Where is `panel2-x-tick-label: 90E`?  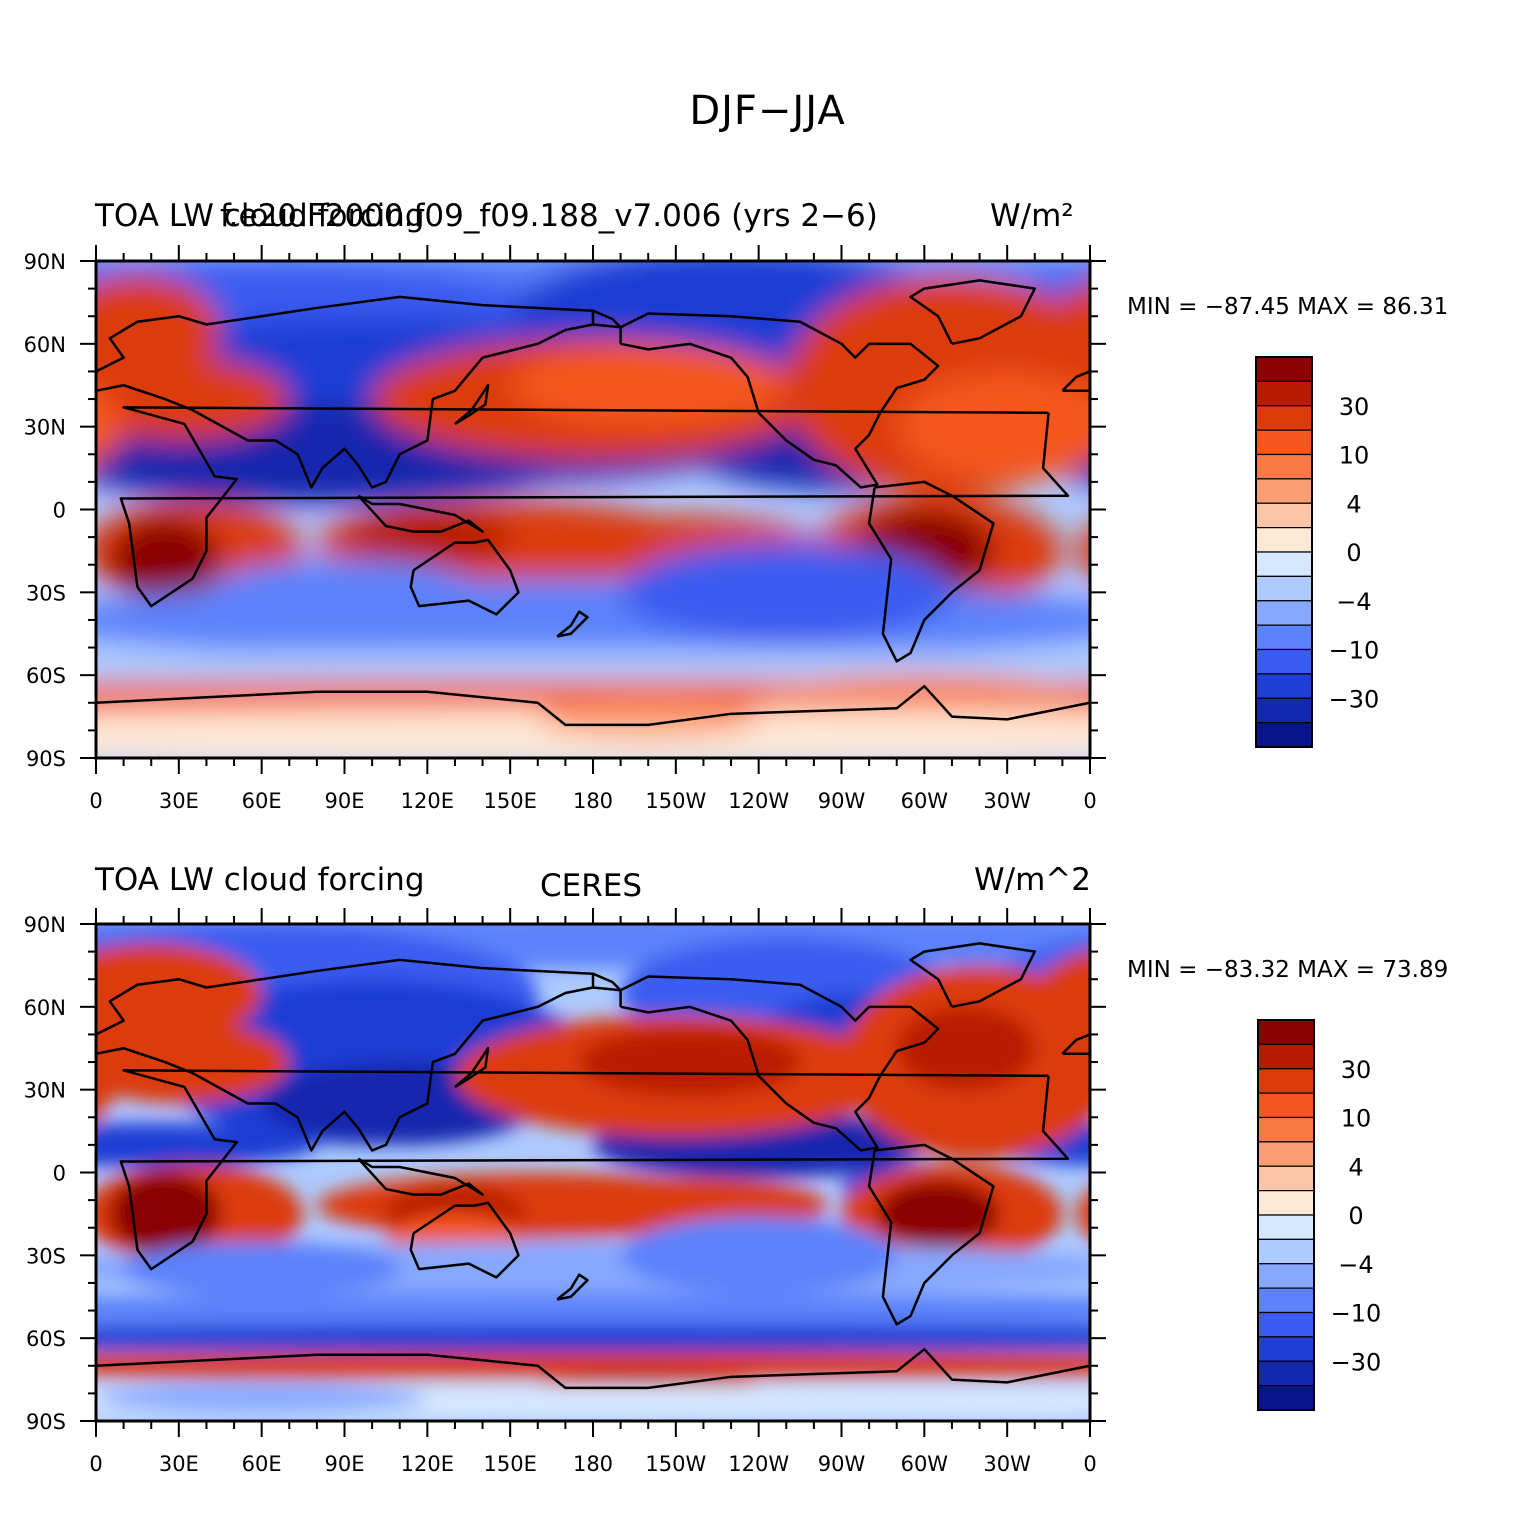
panel2-x-tick-label: 90E is located at coordinates (345, 1464).